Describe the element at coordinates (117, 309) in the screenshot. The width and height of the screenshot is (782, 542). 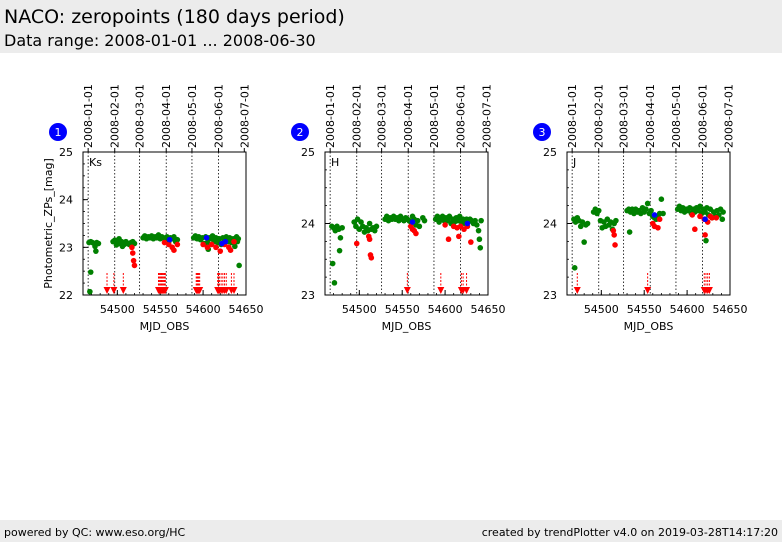
I see `x-tick-label: 54500` at that location.